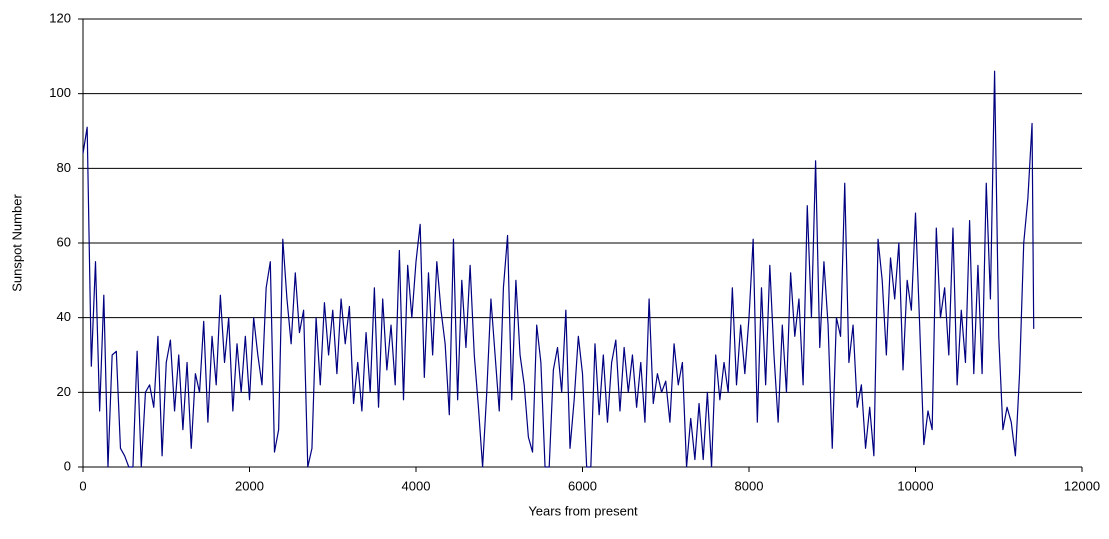  I want to click on x-tick-label: 2000, so click(249, 485).